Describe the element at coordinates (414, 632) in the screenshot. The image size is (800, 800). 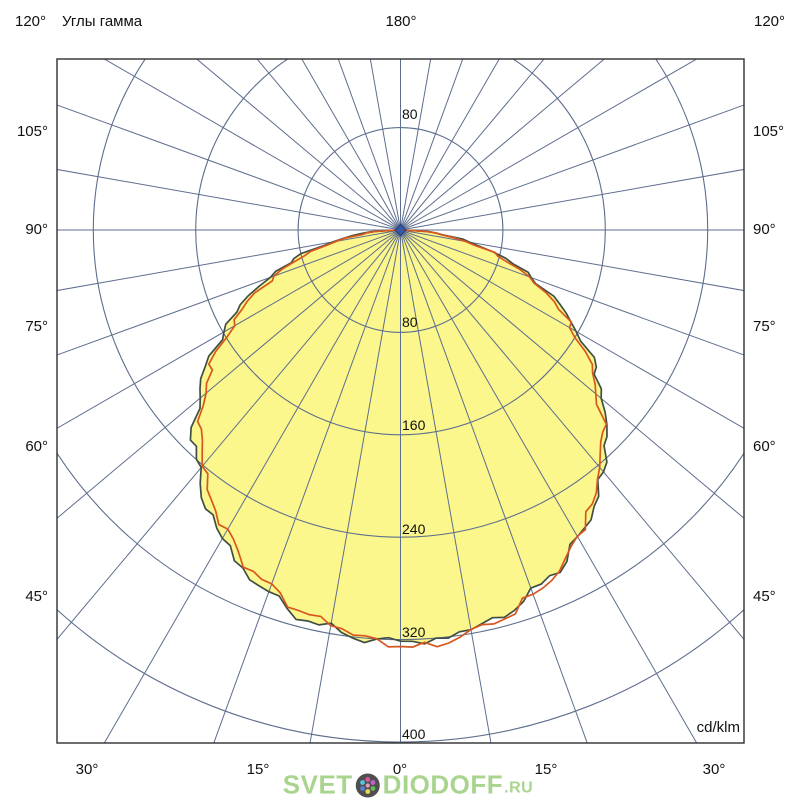
I see `radial-tick-label: 320` at that location.